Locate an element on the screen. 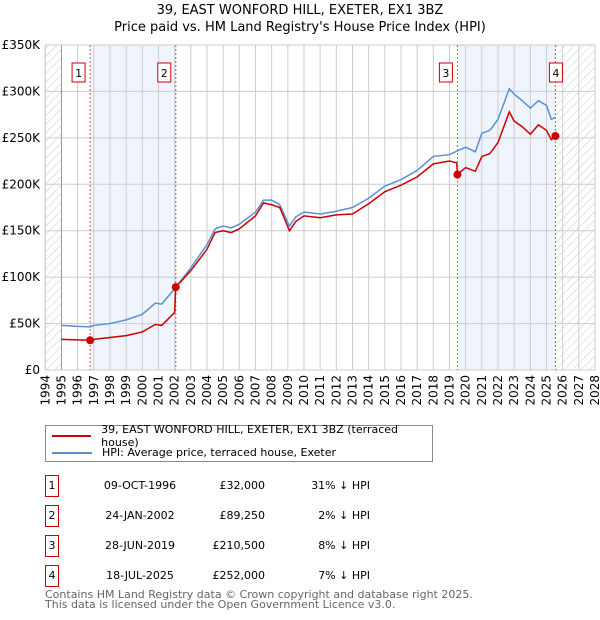 The width and height of the screenshot is (600, 620). x-tick-label: 1995 is located at coordinates (61, 390).